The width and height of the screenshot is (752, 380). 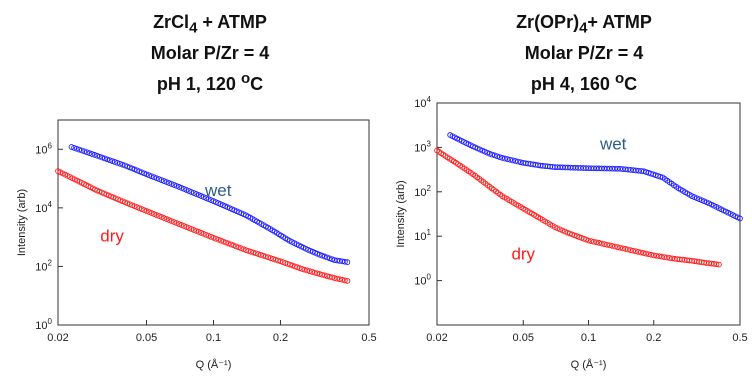 I want to click on x-tick-label: 0.5, so click(x=739, y=338).